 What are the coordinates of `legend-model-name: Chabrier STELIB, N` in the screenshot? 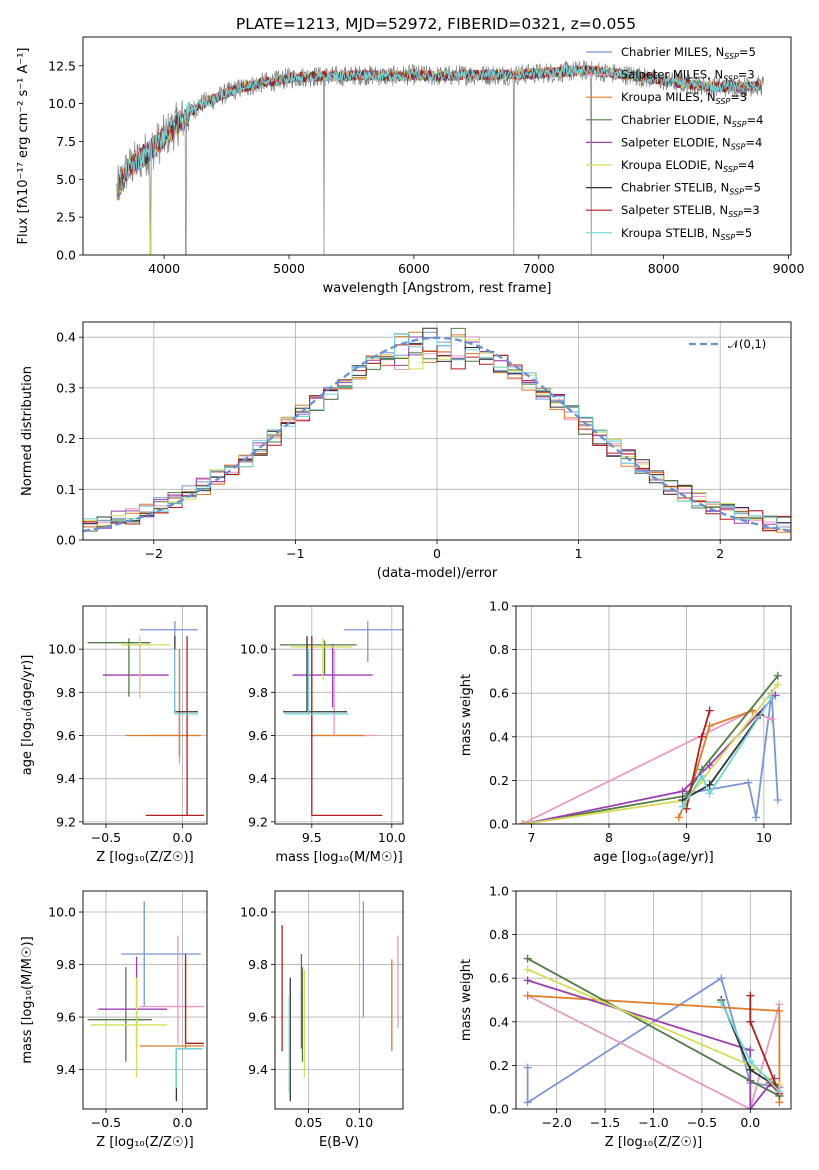 It's located at (675, 188).